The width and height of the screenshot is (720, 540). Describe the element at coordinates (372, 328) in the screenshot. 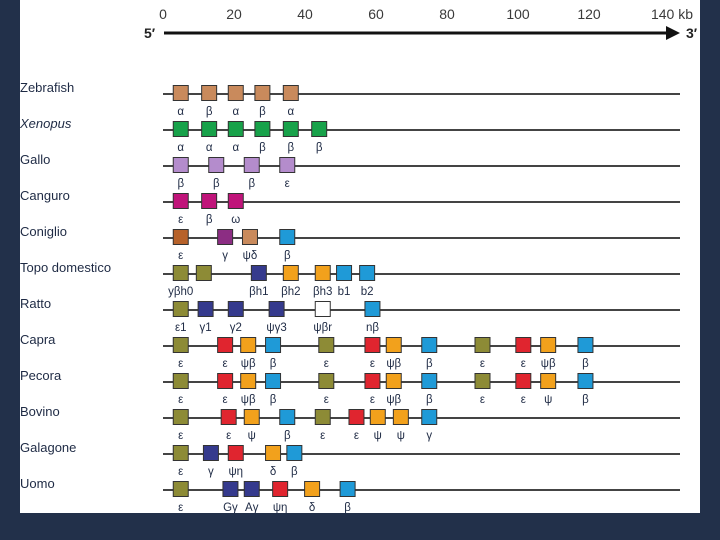

I see `gene-label: nβ` at that location.